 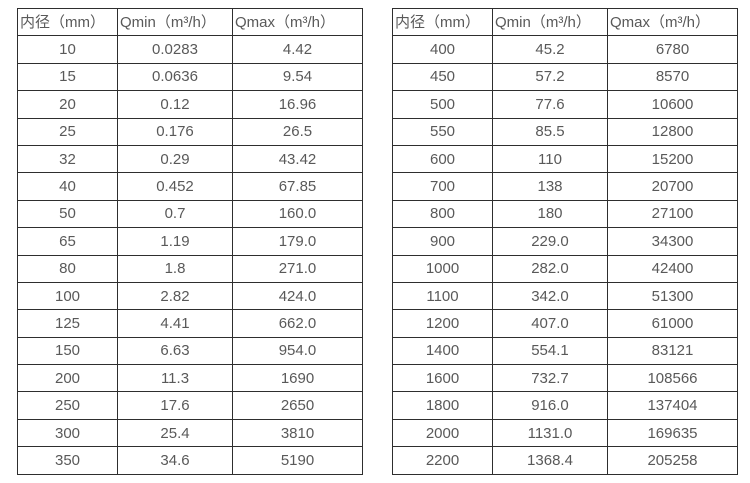 I want to click on table-cell: 342.0, so click(x=550, y=296).